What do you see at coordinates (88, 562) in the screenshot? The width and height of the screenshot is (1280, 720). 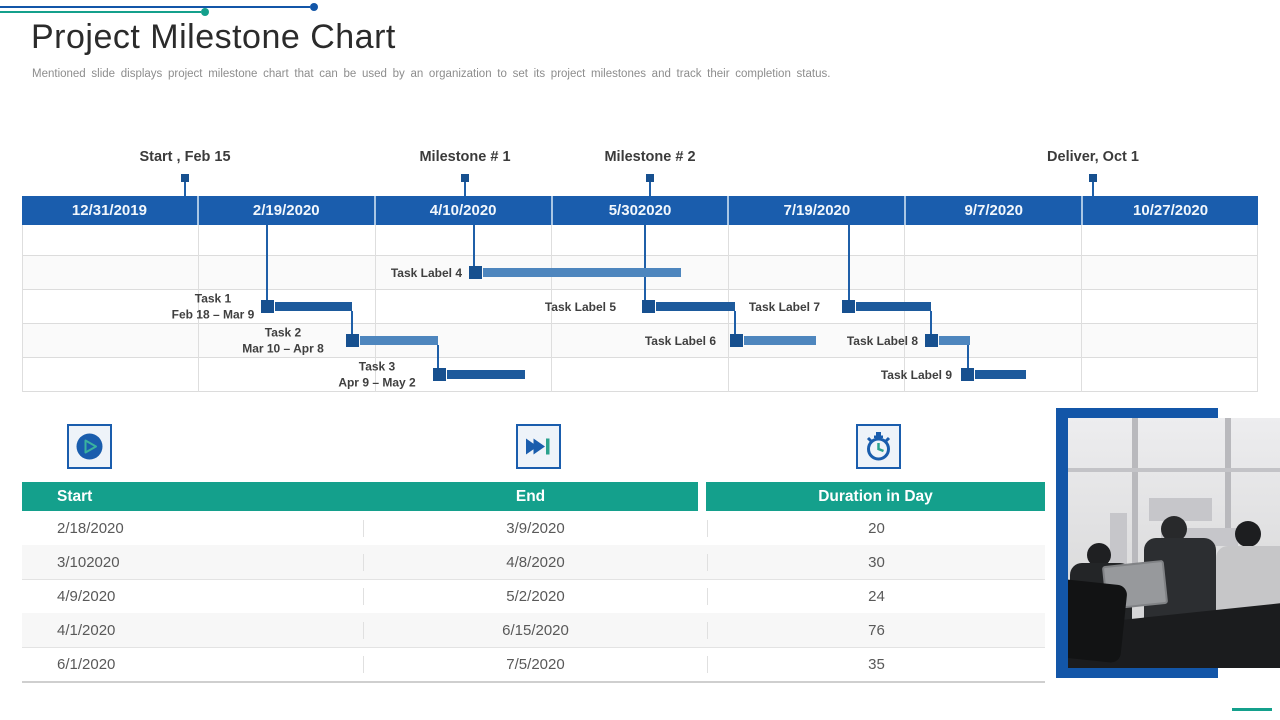 I see `cell-start: 3/102020` at bounding box center [88, 562].